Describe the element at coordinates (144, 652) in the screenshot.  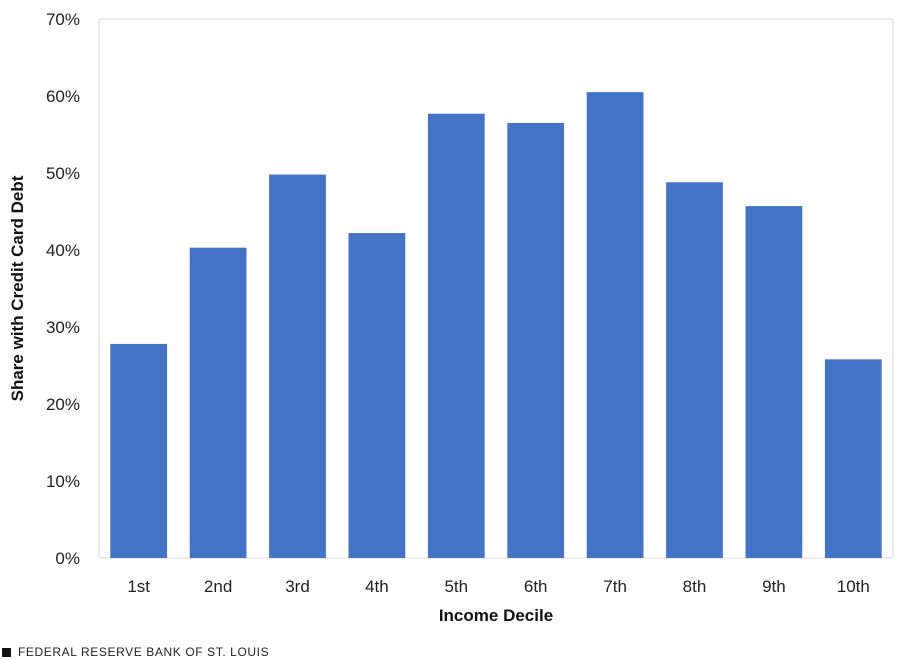
I see `source-label: FEDERAL RESERVE BANK OF ST. LOUIS` at that location.